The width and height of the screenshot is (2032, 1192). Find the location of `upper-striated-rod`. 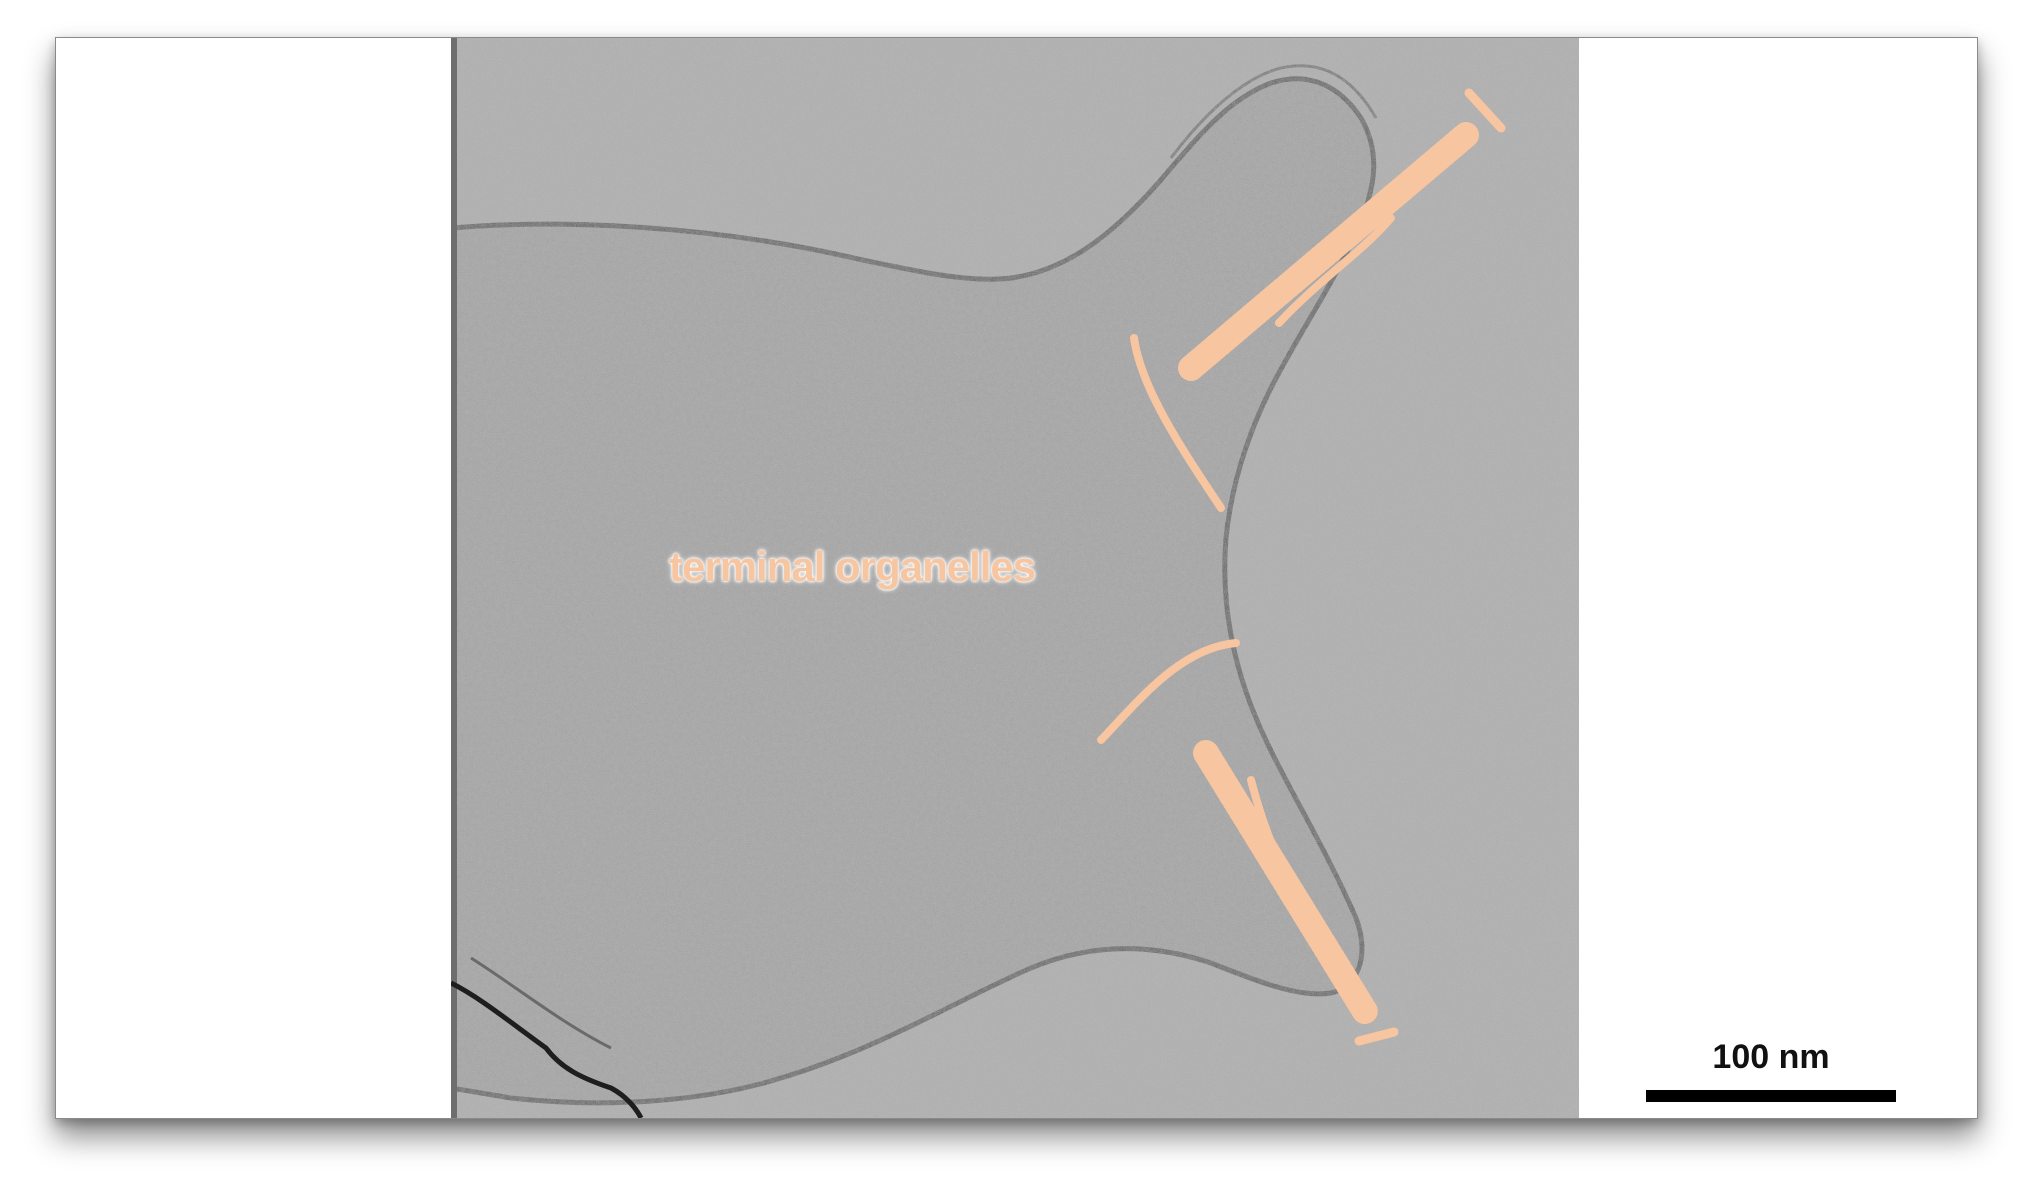

upper-striated-rod is located at coordinates (1328, 251).